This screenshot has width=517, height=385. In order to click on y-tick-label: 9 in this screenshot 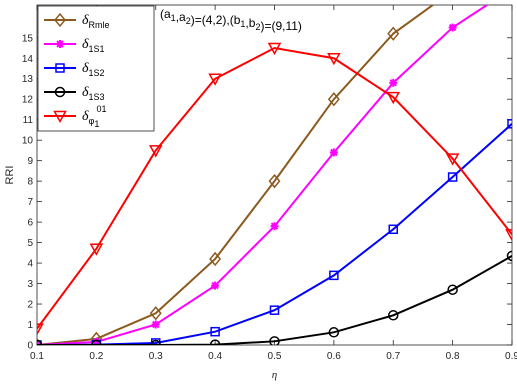, I will do `click(30, 161)`.